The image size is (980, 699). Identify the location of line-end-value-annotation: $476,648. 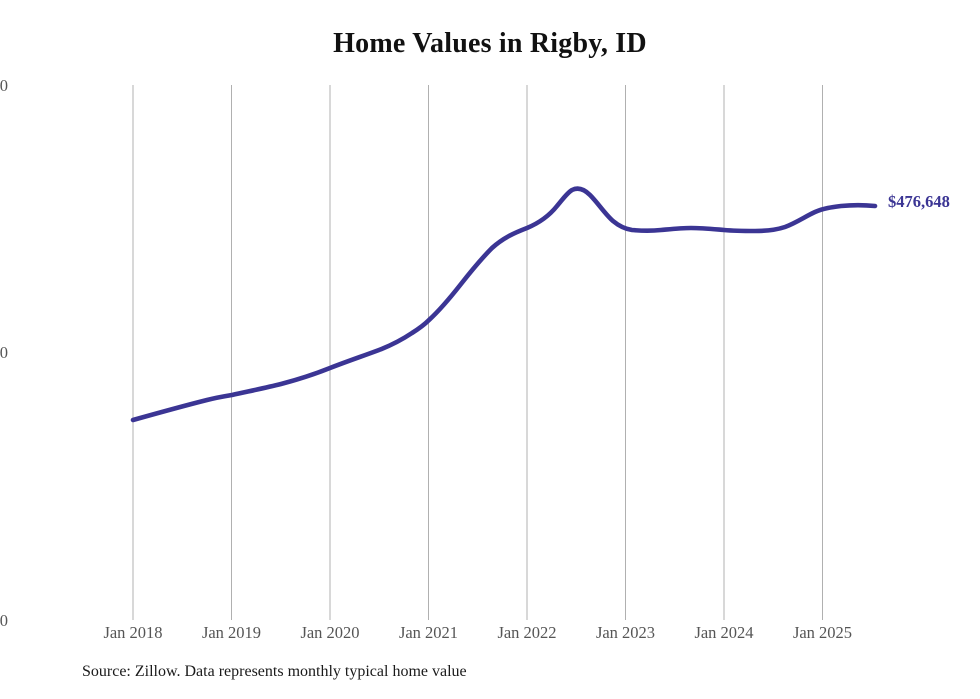
(919, 201).